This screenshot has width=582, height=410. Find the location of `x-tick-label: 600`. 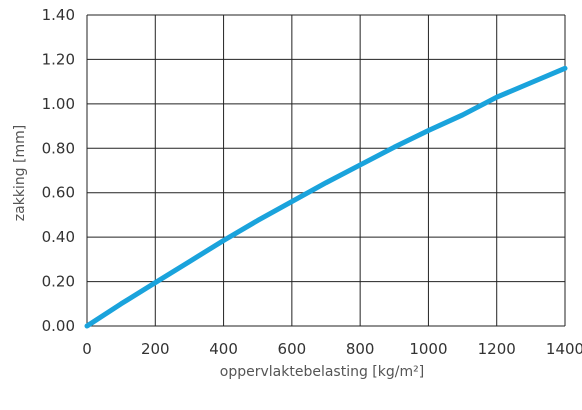

x-tick-label: 600 is located at coordinates (292, 349).